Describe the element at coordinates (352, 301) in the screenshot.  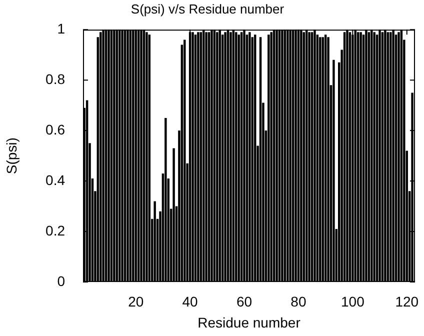
I see `x-tick-label: 100` at that location.